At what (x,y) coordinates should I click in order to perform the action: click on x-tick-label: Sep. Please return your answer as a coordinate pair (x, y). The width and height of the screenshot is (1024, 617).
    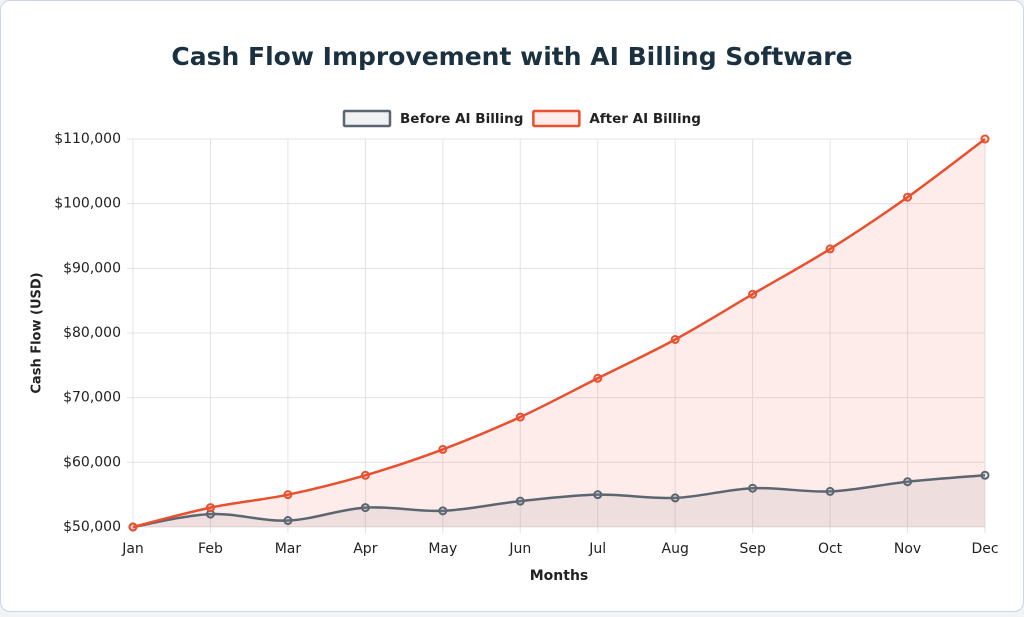
    Looking at the image, I should click on (752, 549).